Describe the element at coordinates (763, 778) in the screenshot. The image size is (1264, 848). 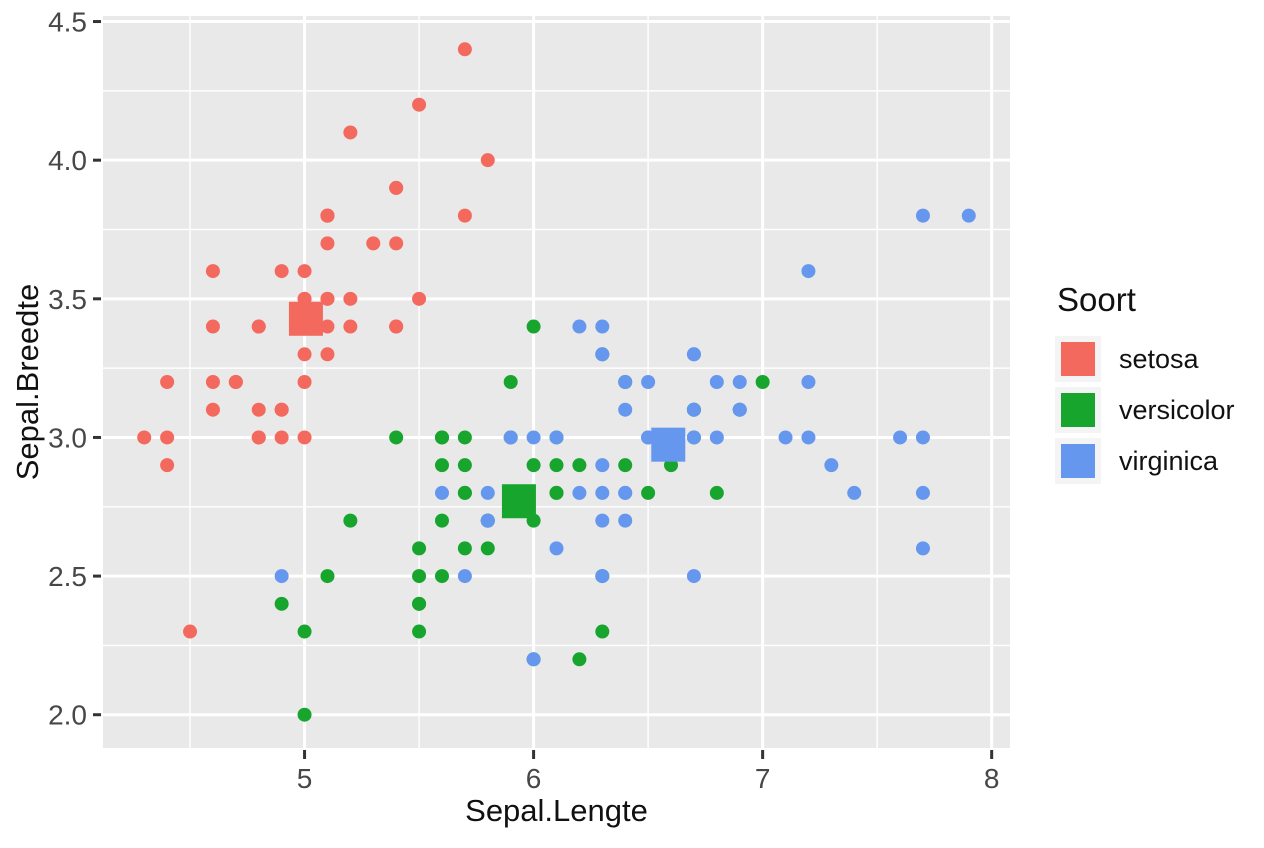
I see `x-tick-label: 7` at that location.